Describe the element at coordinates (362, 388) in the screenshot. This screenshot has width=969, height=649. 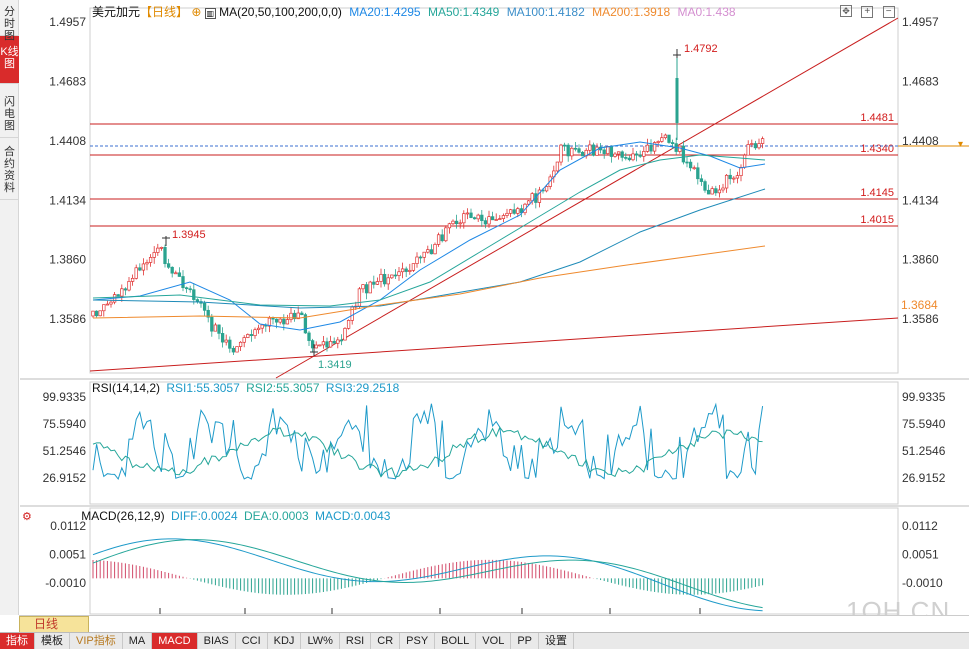
I see `rsi3-value: RSI3:29.2518` at that location.